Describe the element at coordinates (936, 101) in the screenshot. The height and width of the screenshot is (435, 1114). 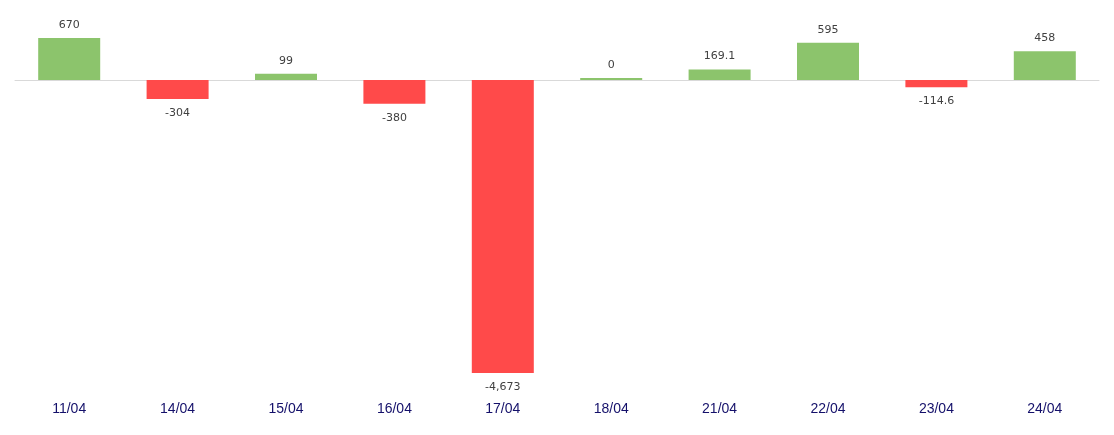
I see `data-label: -114.6` at that location.